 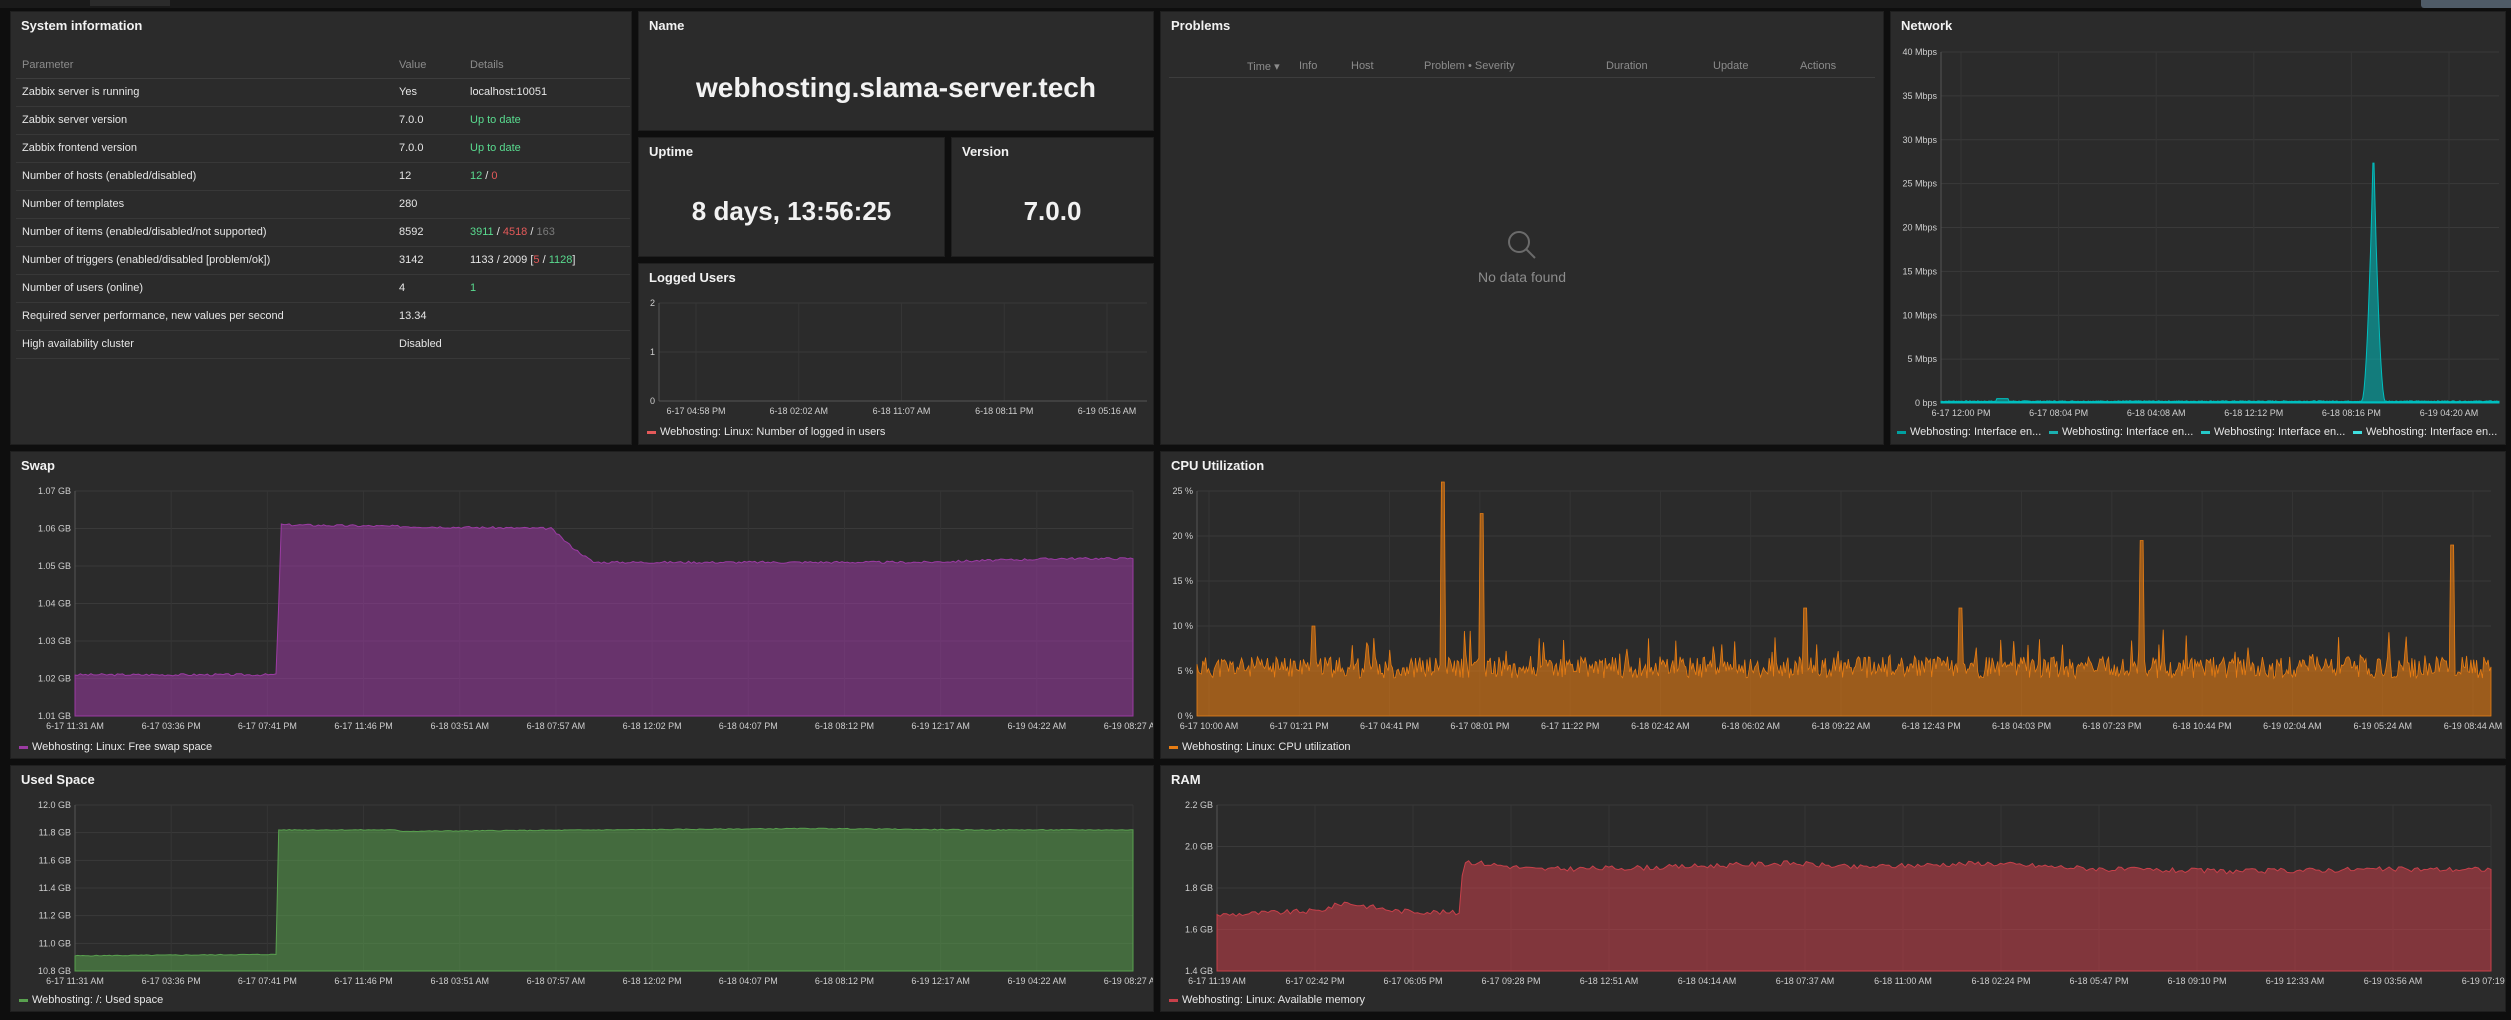 What do you see at coordinates (509, 92) in the screenshot?
I see `details-part: localhost:10051` at bounding box center [509, 92].